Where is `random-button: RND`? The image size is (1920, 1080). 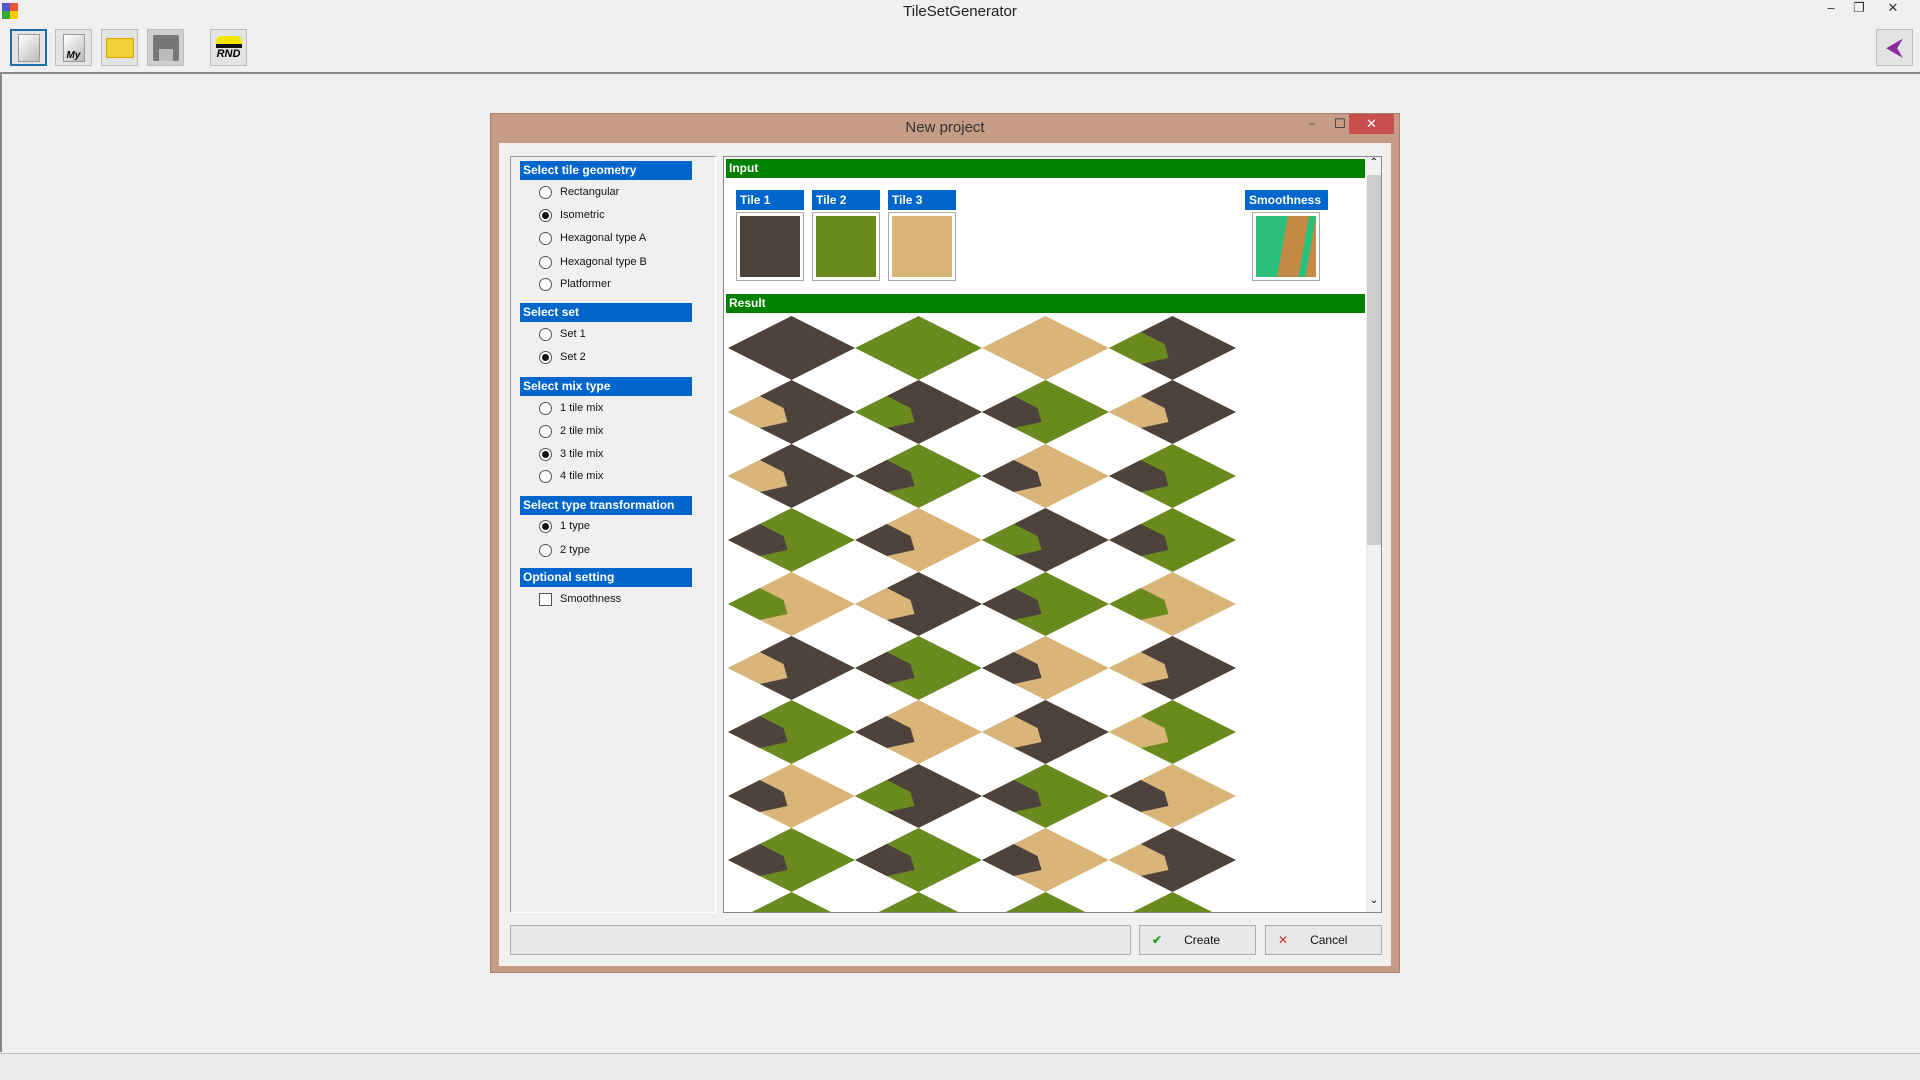
random-button: RND is located at coordinates (228, 47).